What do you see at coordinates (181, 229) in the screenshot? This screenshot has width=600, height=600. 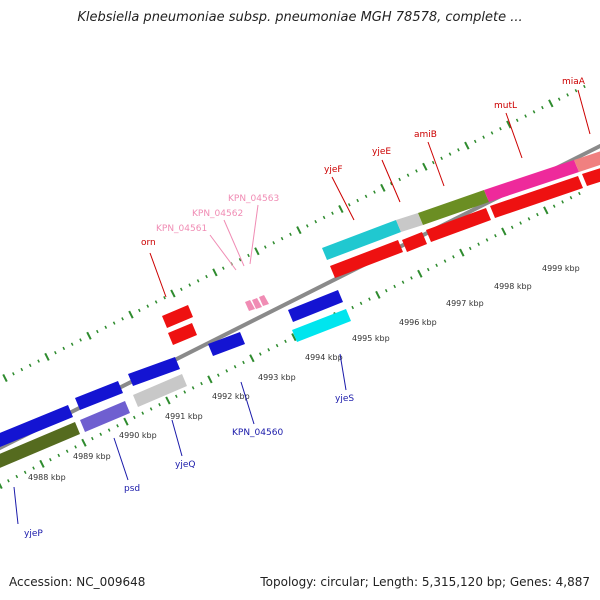 I see `gene-label: KPN_04561` at bounding box center [181, 229].